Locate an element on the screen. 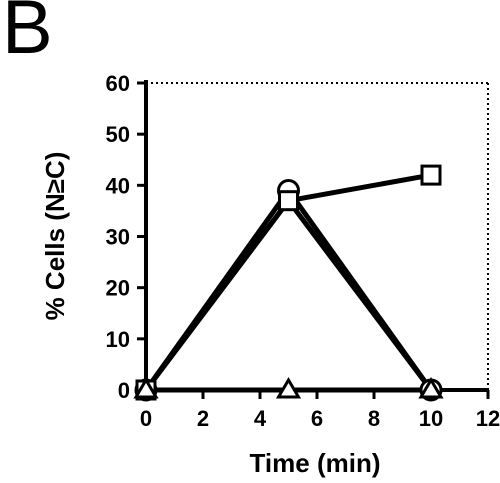 The height and width of the screenshot is (483, 500). y-axis-title: % Cells (N≥C) is located at coordinates (55, 236).